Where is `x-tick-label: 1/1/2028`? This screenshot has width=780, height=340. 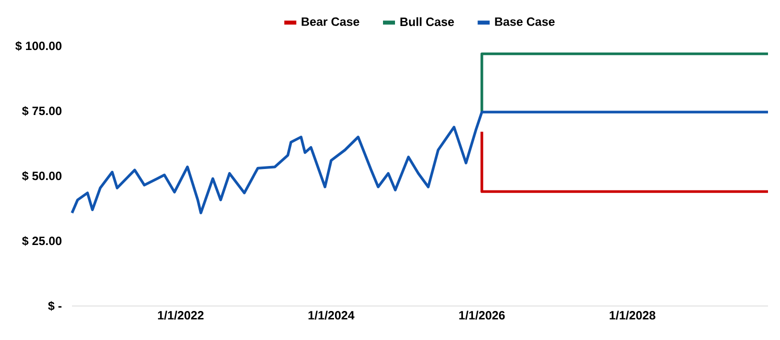
x-tick-label: 1/1/2028 is located at coordinates (633, 315).